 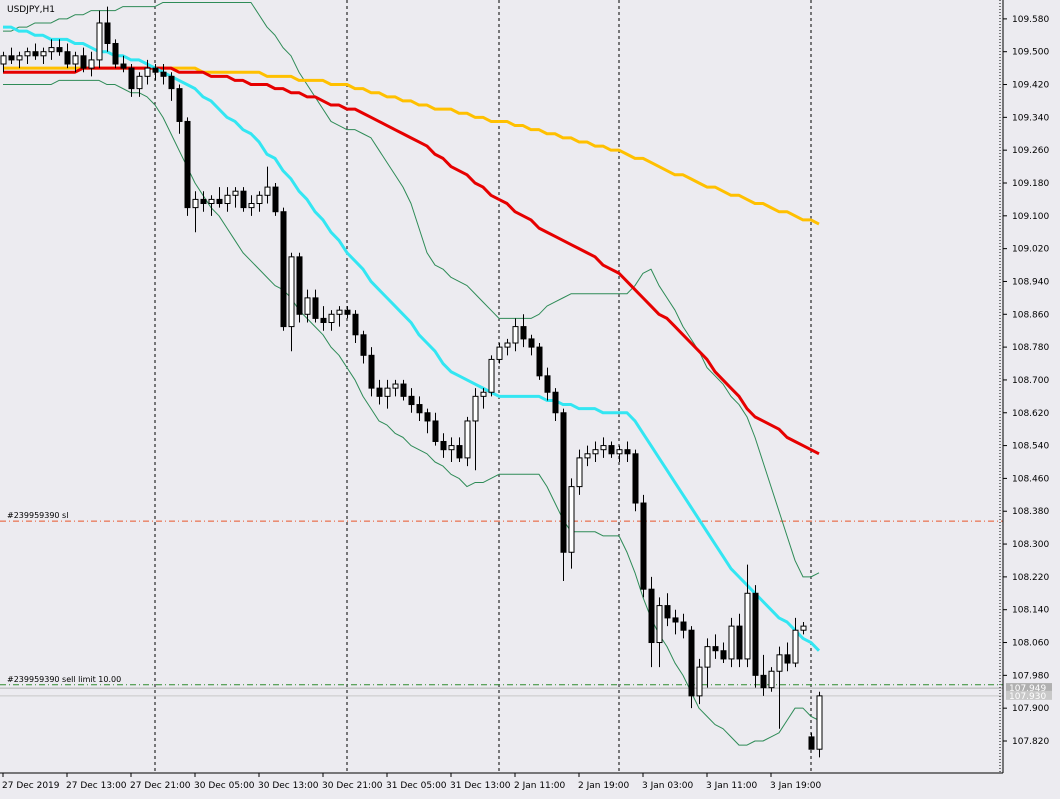 I want to click on x-tick-label: 3 Jan 19:00, so click(x=796, y=786).